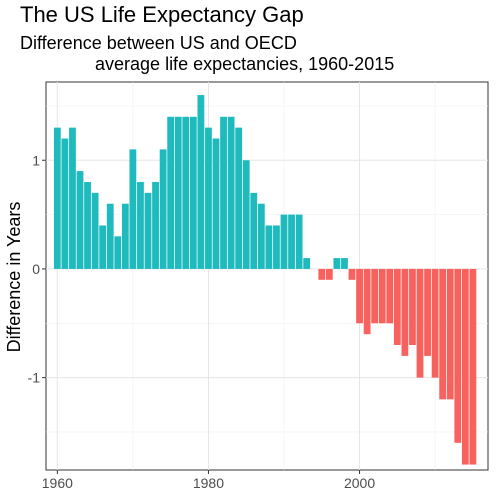  Describe the element at coordinates (359, 296) in the screenshot. I see `bar-2000` at that location.